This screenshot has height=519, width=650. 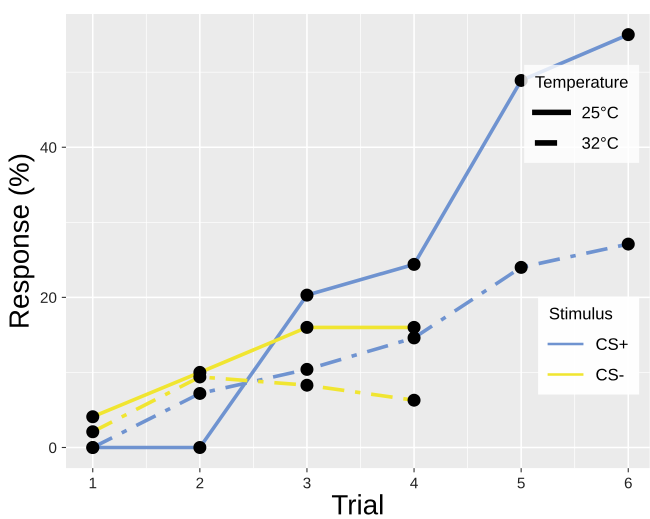 I want to click on legend-title: Temperature, so click(x=581, y=84).